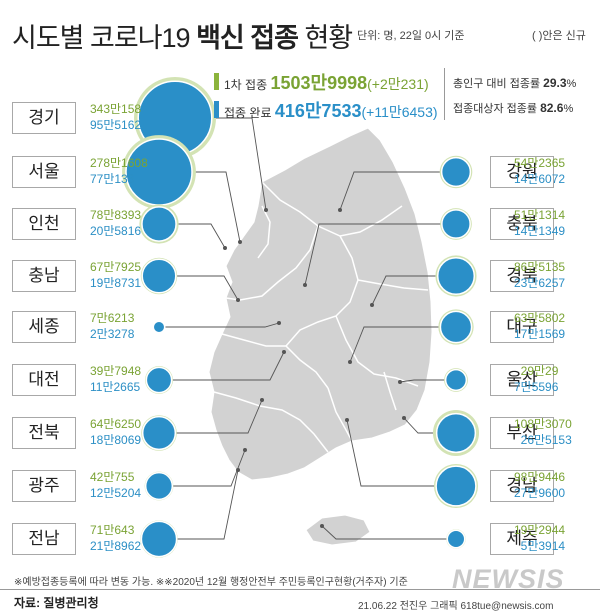 The image size is (600, 614). I want to click on region-label-9: 강원, so click(522, 172).